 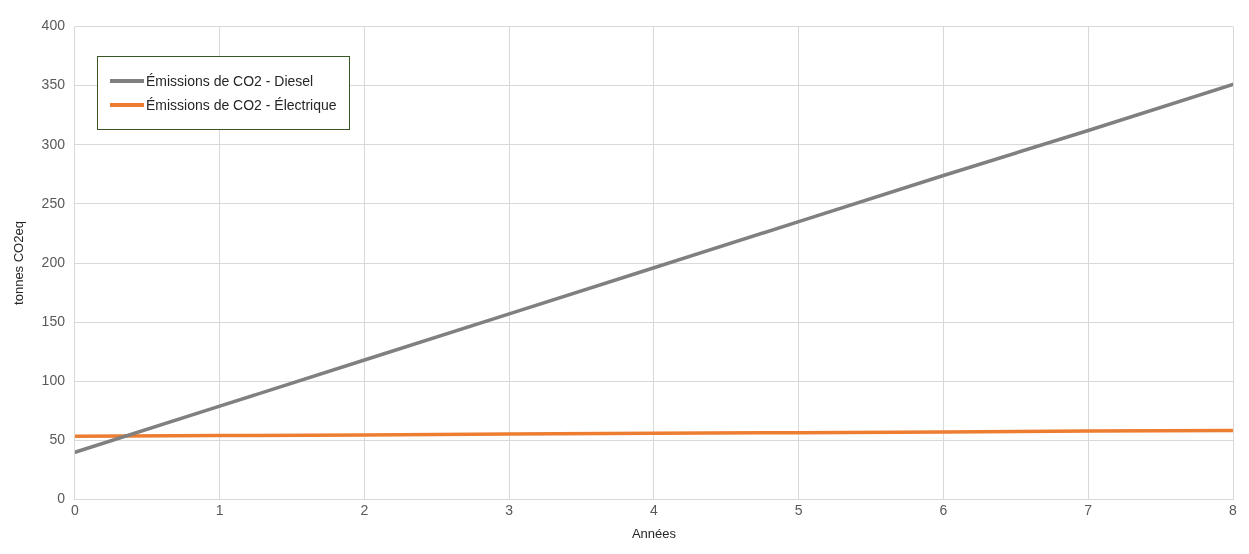 What do you see at coordinates (53, 321) in the screenshot?
I see `y-tick-label: 150` at bounding box center [53, 321].